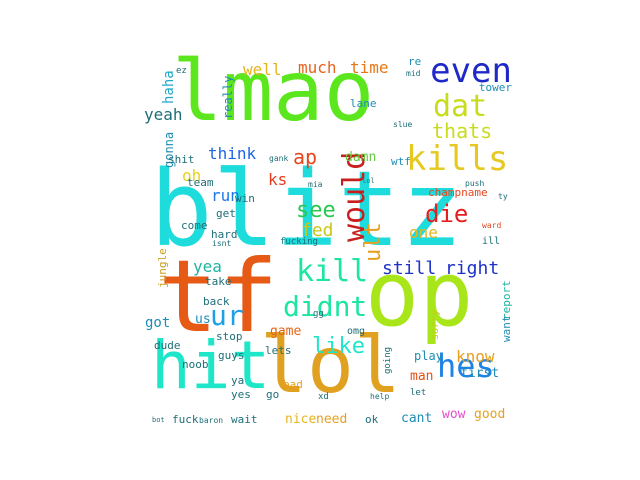 The width and height of the screenshot is (640, 480). I want to click on word-bot: bot, so click(158, 420).